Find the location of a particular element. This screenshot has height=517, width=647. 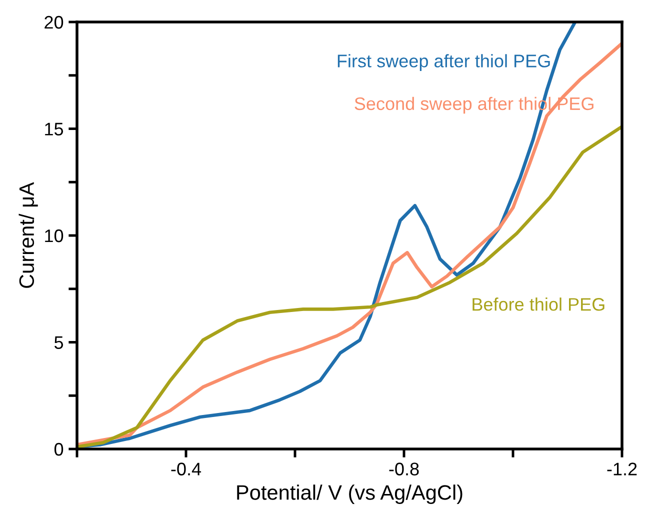

x-tick-label: -0.4 is located at coordinates (186, 469).